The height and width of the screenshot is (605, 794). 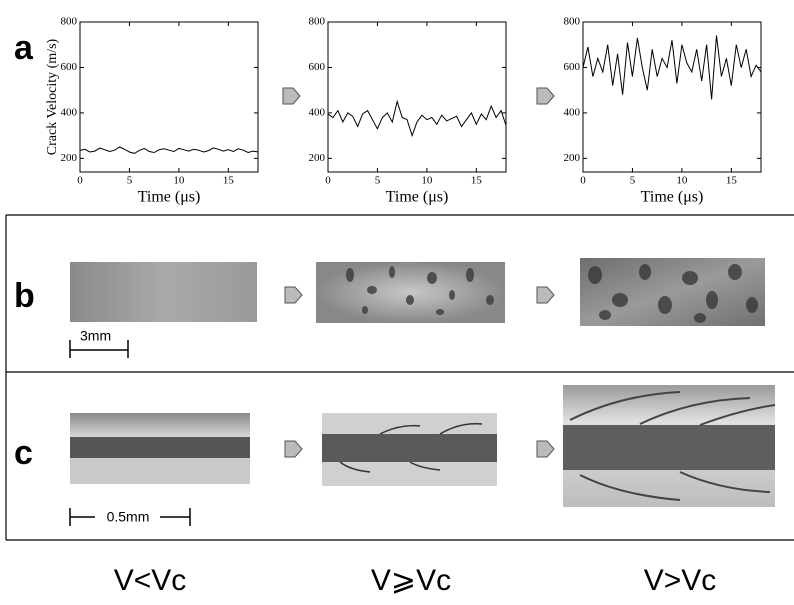 I want to click on panel-label: a, so click(x=24, y=48).